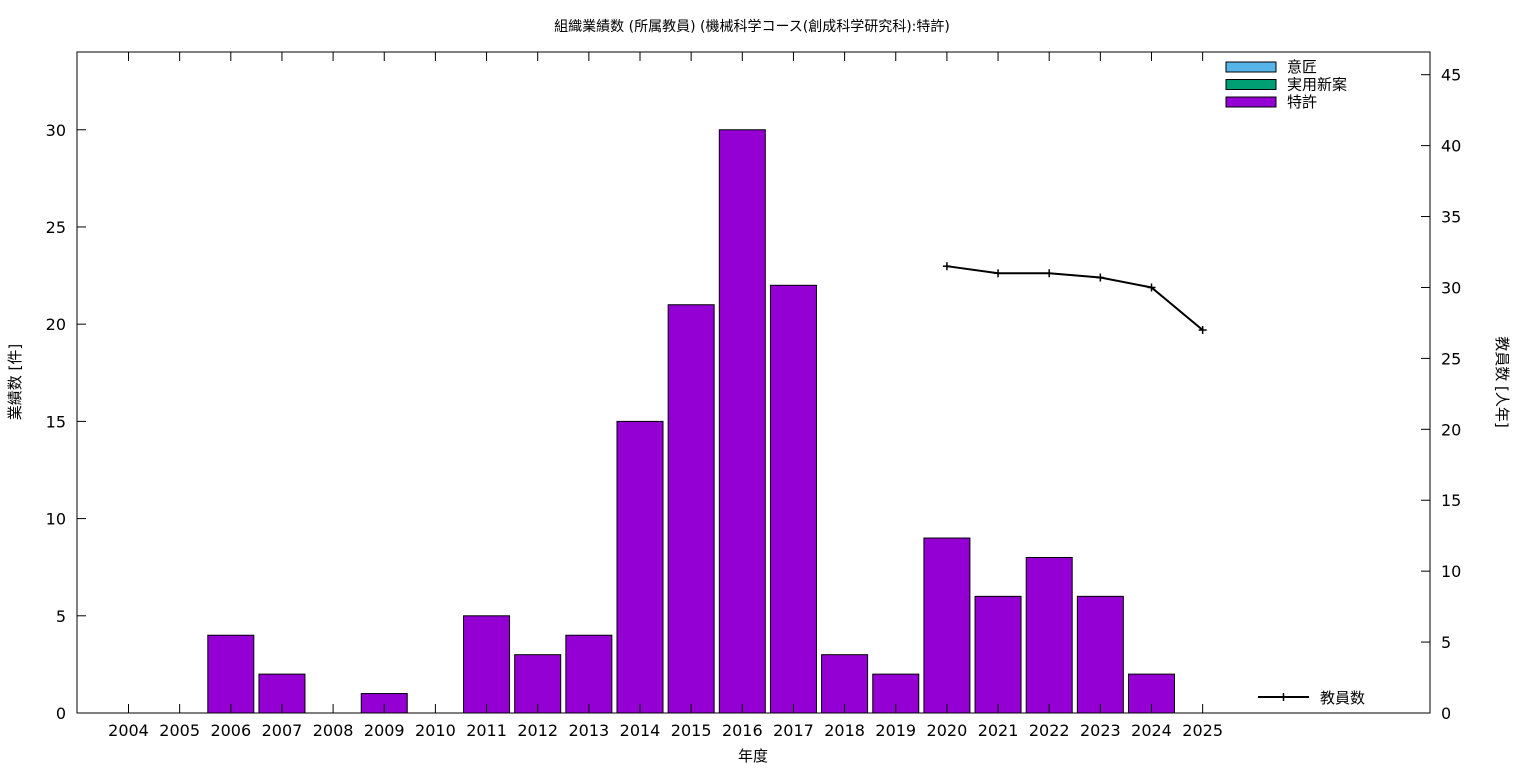 Image resolution: width=1536 pixels, height=772 pixels. What do you see at coordinates (1446, 642) in the screenshot?
I see `y2-tick-label: 5` at bounding box center [1446, 642].